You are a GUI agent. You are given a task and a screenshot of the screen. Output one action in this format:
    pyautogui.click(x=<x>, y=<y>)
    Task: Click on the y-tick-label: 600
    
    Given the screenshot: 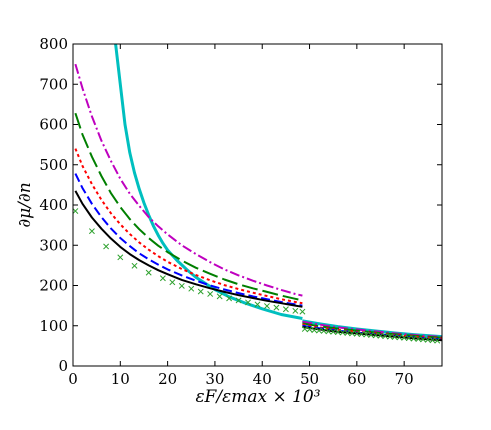 What is the action you would take?
    pyautogui.click(x=53, y=125)
    